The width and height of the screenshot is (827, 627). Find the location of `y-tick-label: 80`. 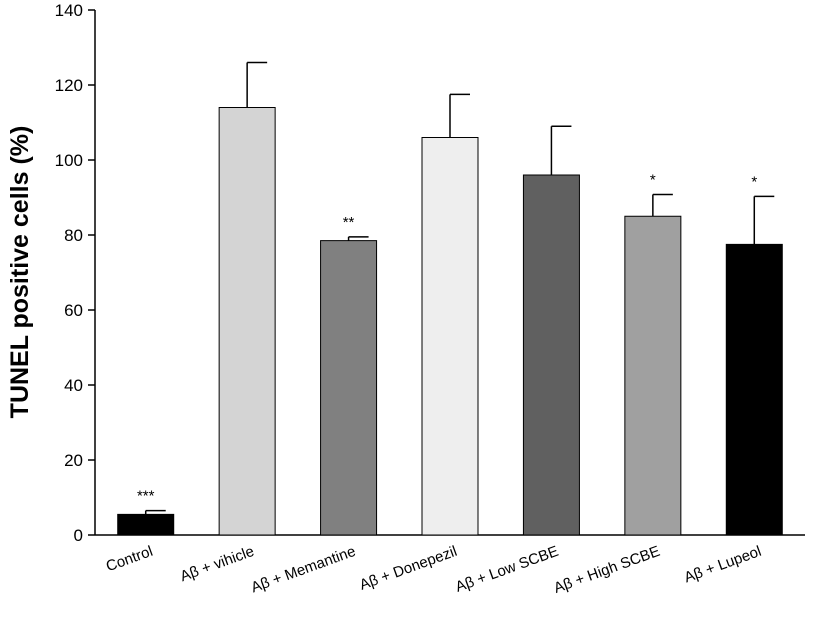

y-tick-label: 80 is located at coordinates (73, 235).